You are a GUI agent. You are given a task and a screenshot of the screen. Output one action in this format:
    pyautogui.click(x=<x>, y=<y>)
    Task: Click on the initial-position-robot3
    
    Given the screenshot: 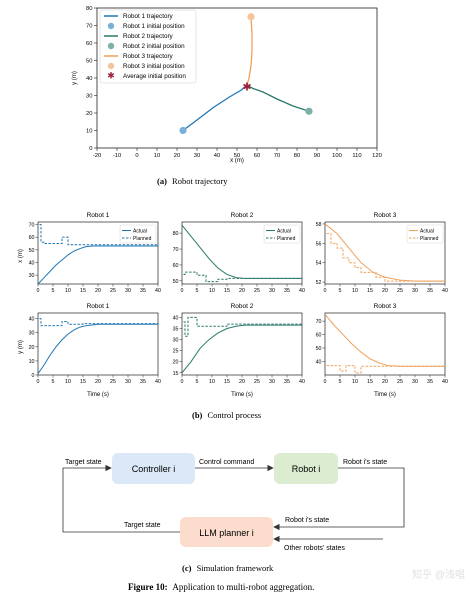 What is the action you would take?
    pyautogui.click(x=251, y=17)
    